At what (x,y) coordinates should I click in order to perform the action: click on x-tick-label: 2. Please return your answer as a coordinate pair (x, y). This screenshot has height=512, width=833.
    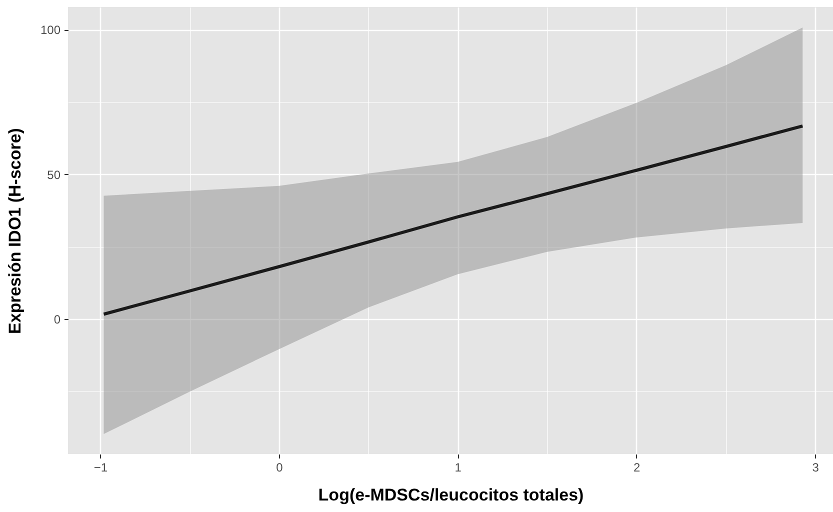
    Looking at the image, I should click on (637, 467).